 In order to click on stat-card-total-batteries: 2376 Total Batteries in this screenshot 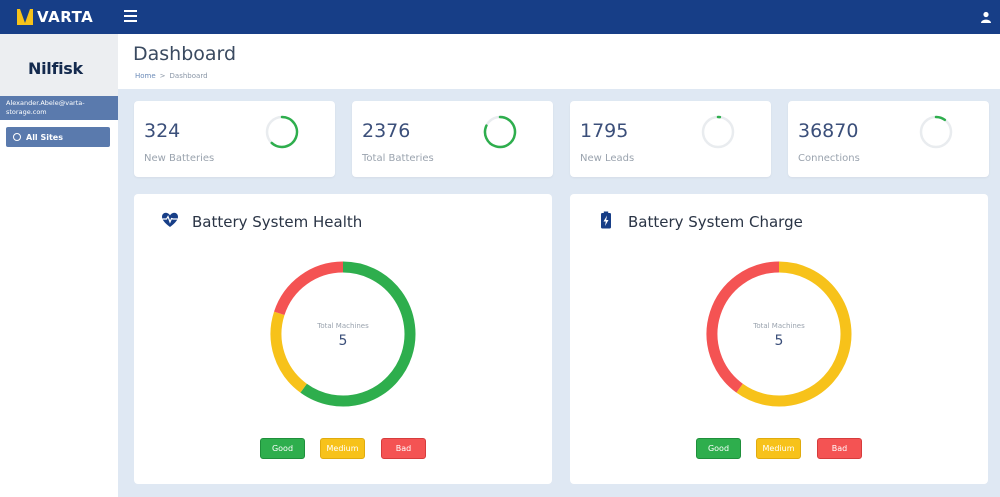, I will do `click(452, 139)`.